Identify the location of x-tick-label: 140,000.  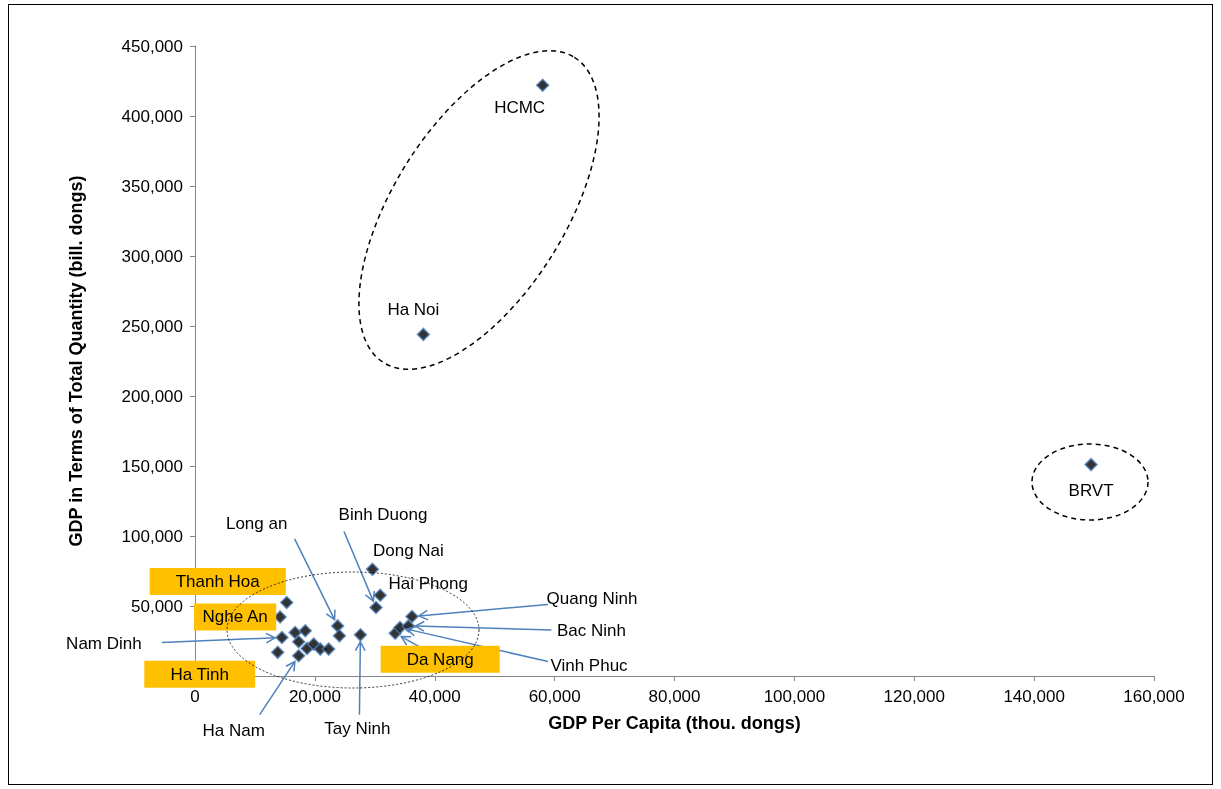
(1034, 696).